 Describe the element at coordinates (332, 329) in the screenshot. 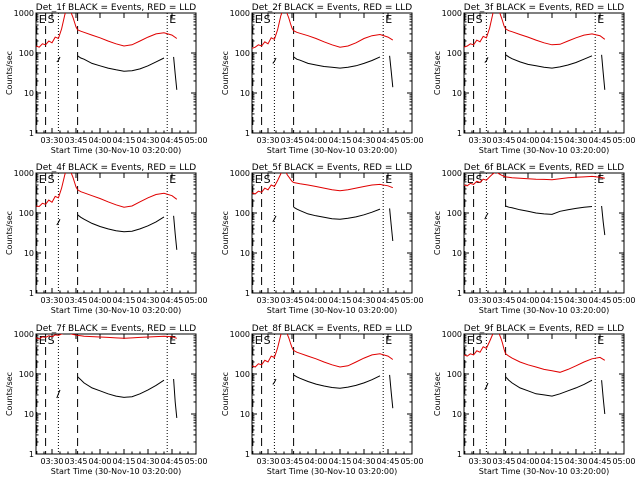

I see `panel-title: Det_8f BLACK = Events, RED = LLD` at that location.